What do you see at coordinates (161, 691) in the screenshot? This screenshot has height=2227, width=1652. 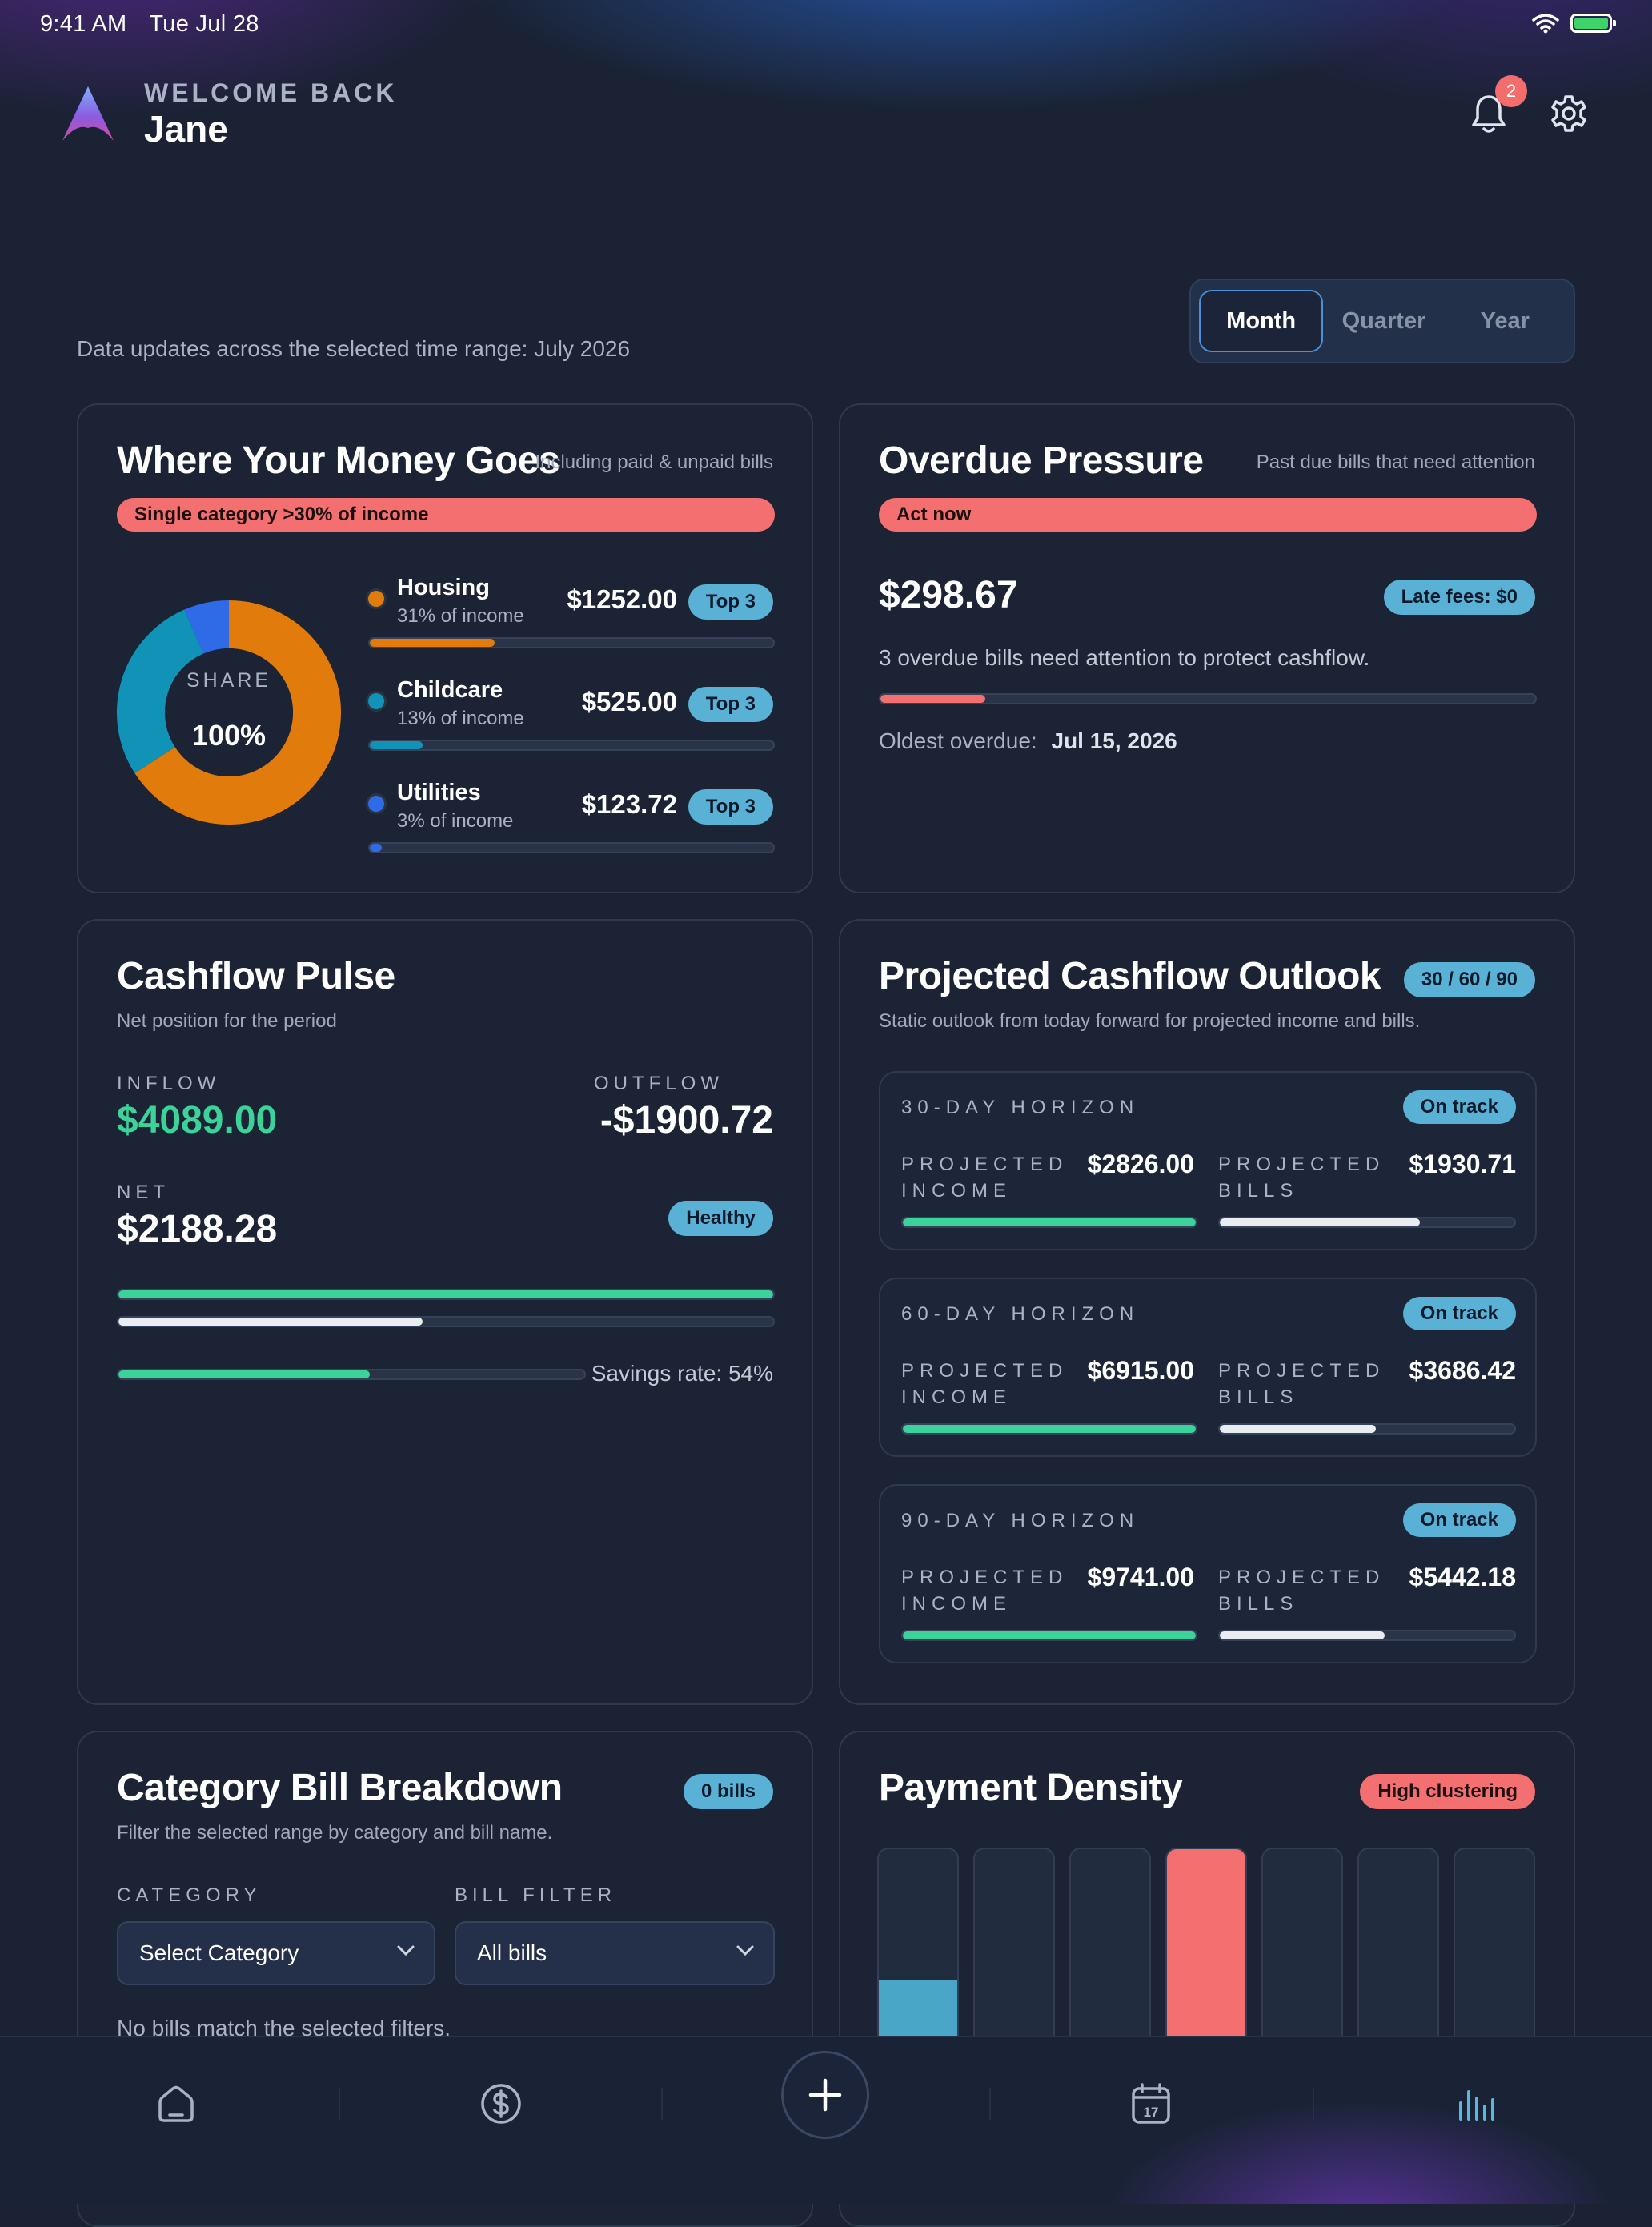 I see `donut-slice-childcare` at bounding box center [161, 691].